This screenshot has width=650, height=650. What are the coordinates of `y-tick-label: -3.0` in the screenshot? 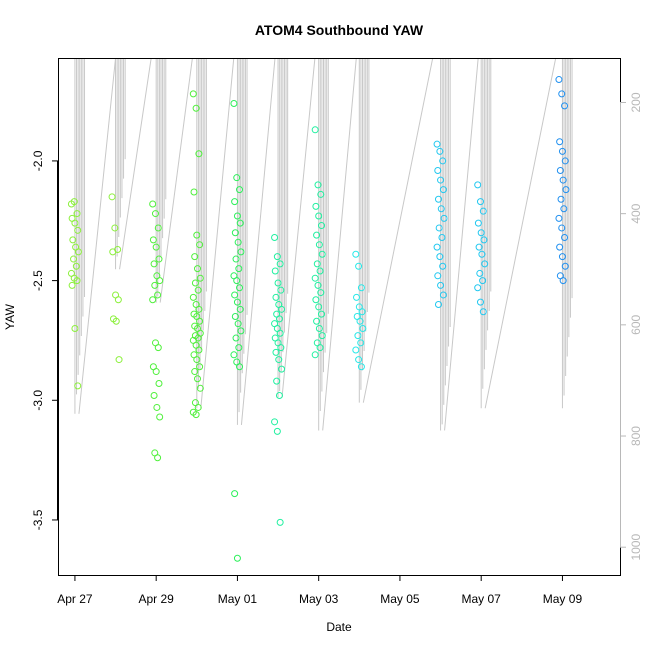 It's located at (38, 400).